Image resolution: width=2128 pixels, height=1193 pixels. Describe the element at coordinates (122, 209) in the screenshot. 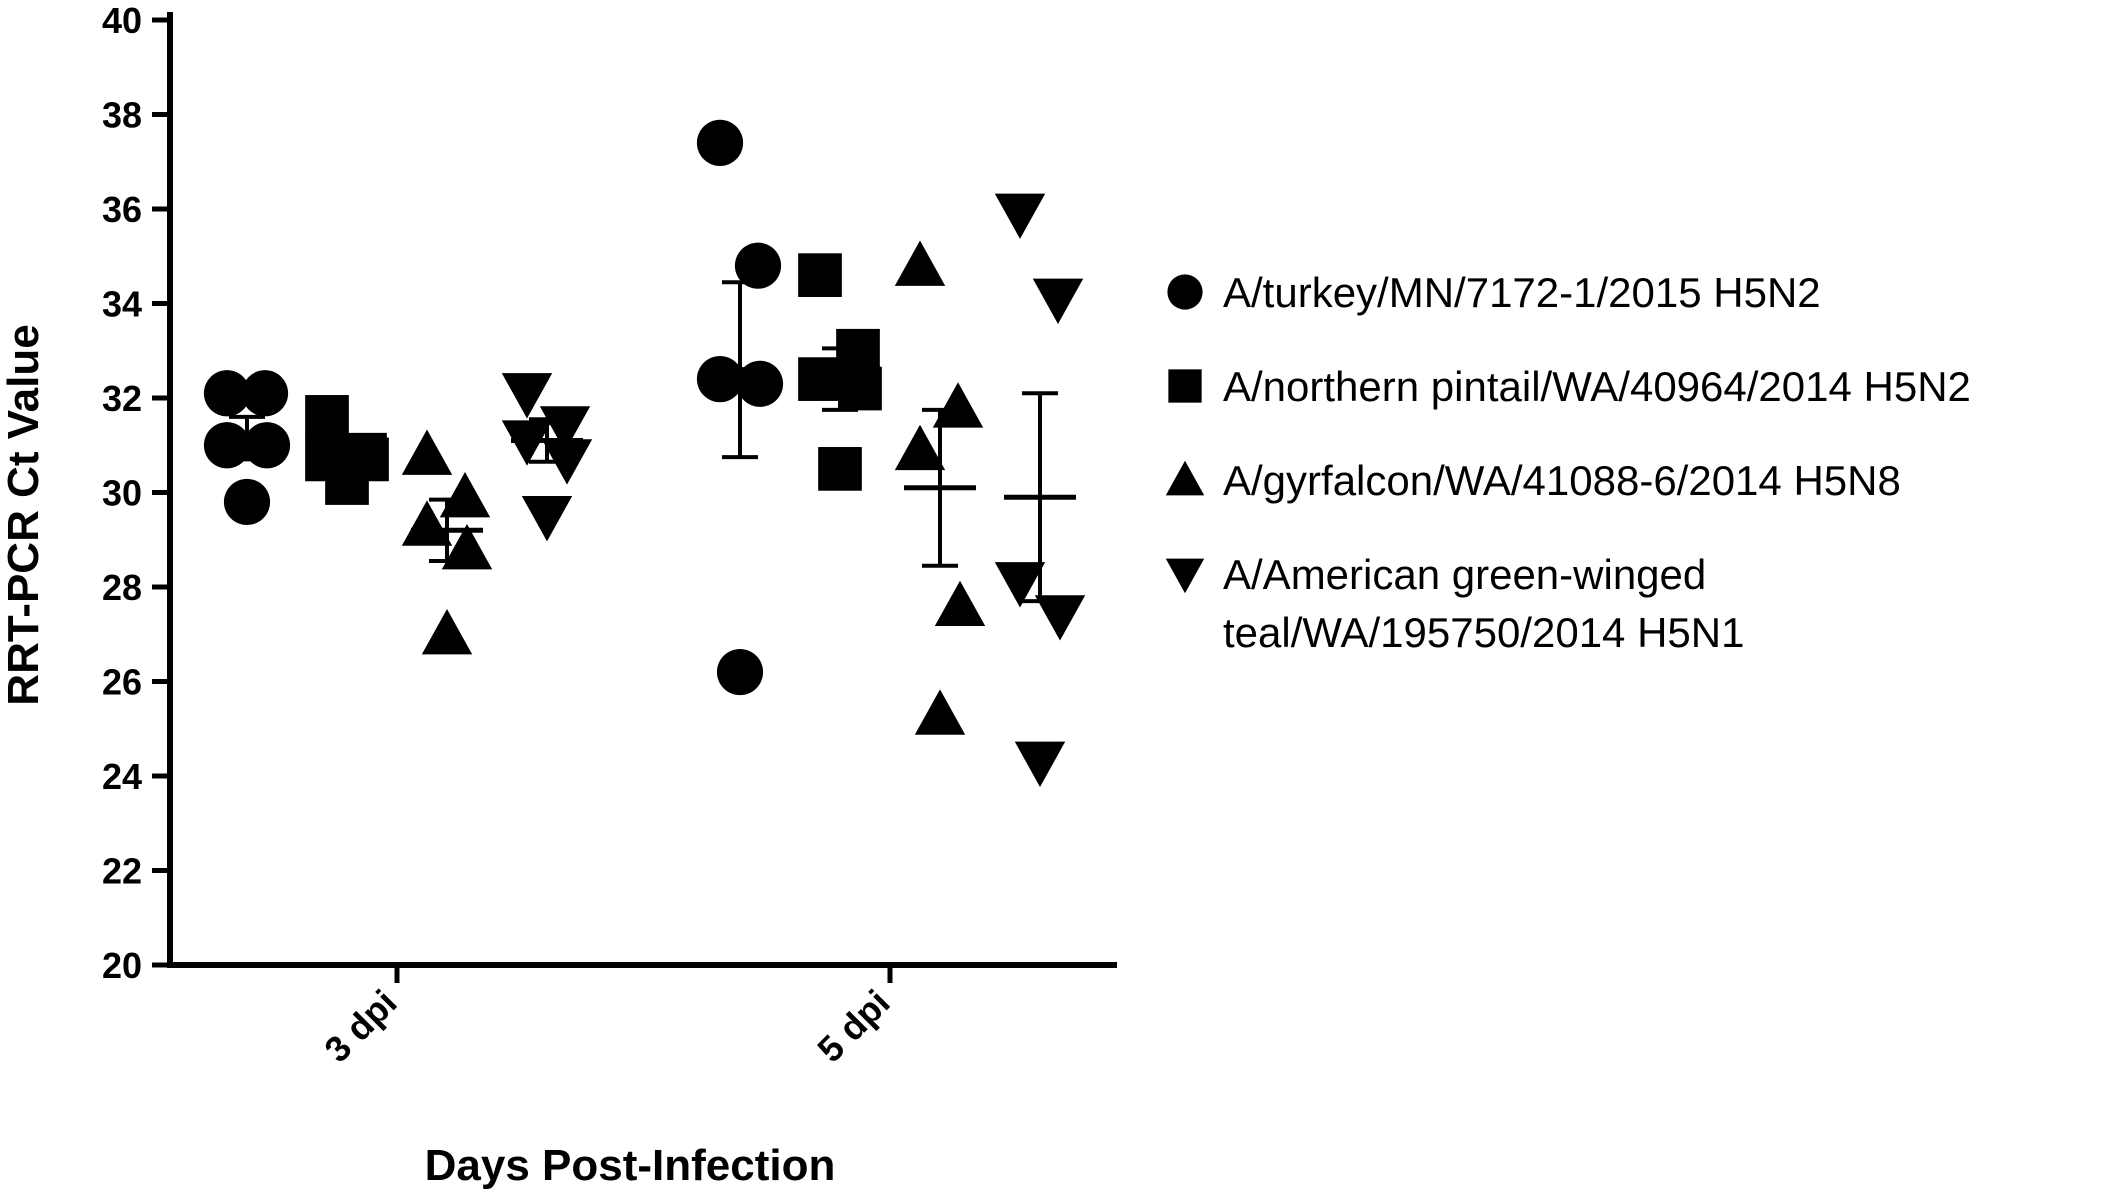

I see `y-tick-label: 36` at that location.